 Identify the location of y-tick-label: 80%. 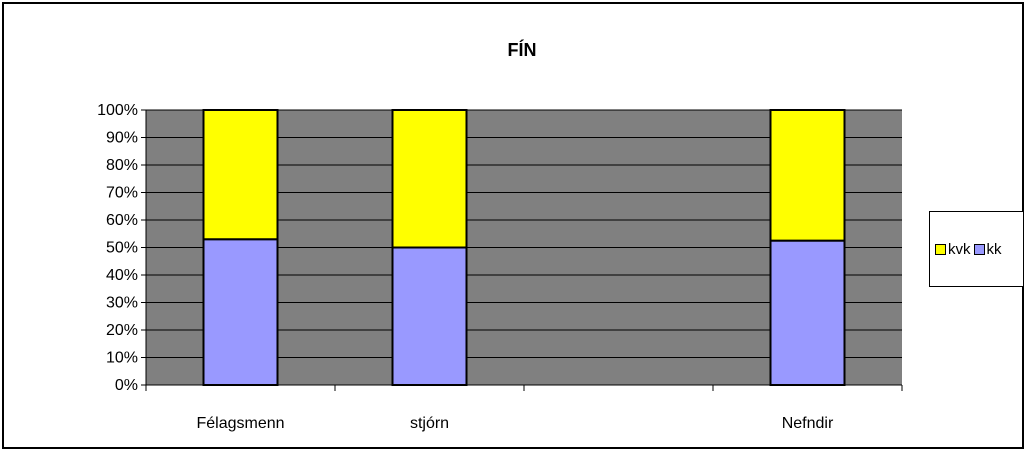
(122, 165).